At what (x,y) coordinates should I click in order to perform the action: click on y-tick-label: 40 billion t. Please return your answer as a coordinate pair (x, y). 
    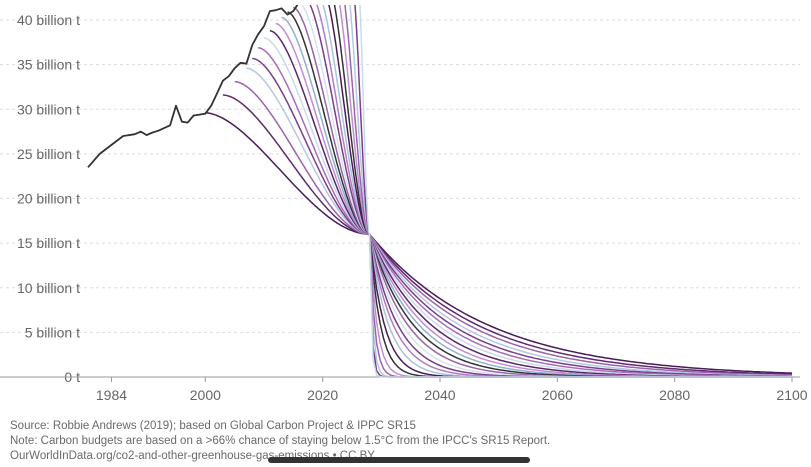
    Looking at the image, I should click on (48, 20).